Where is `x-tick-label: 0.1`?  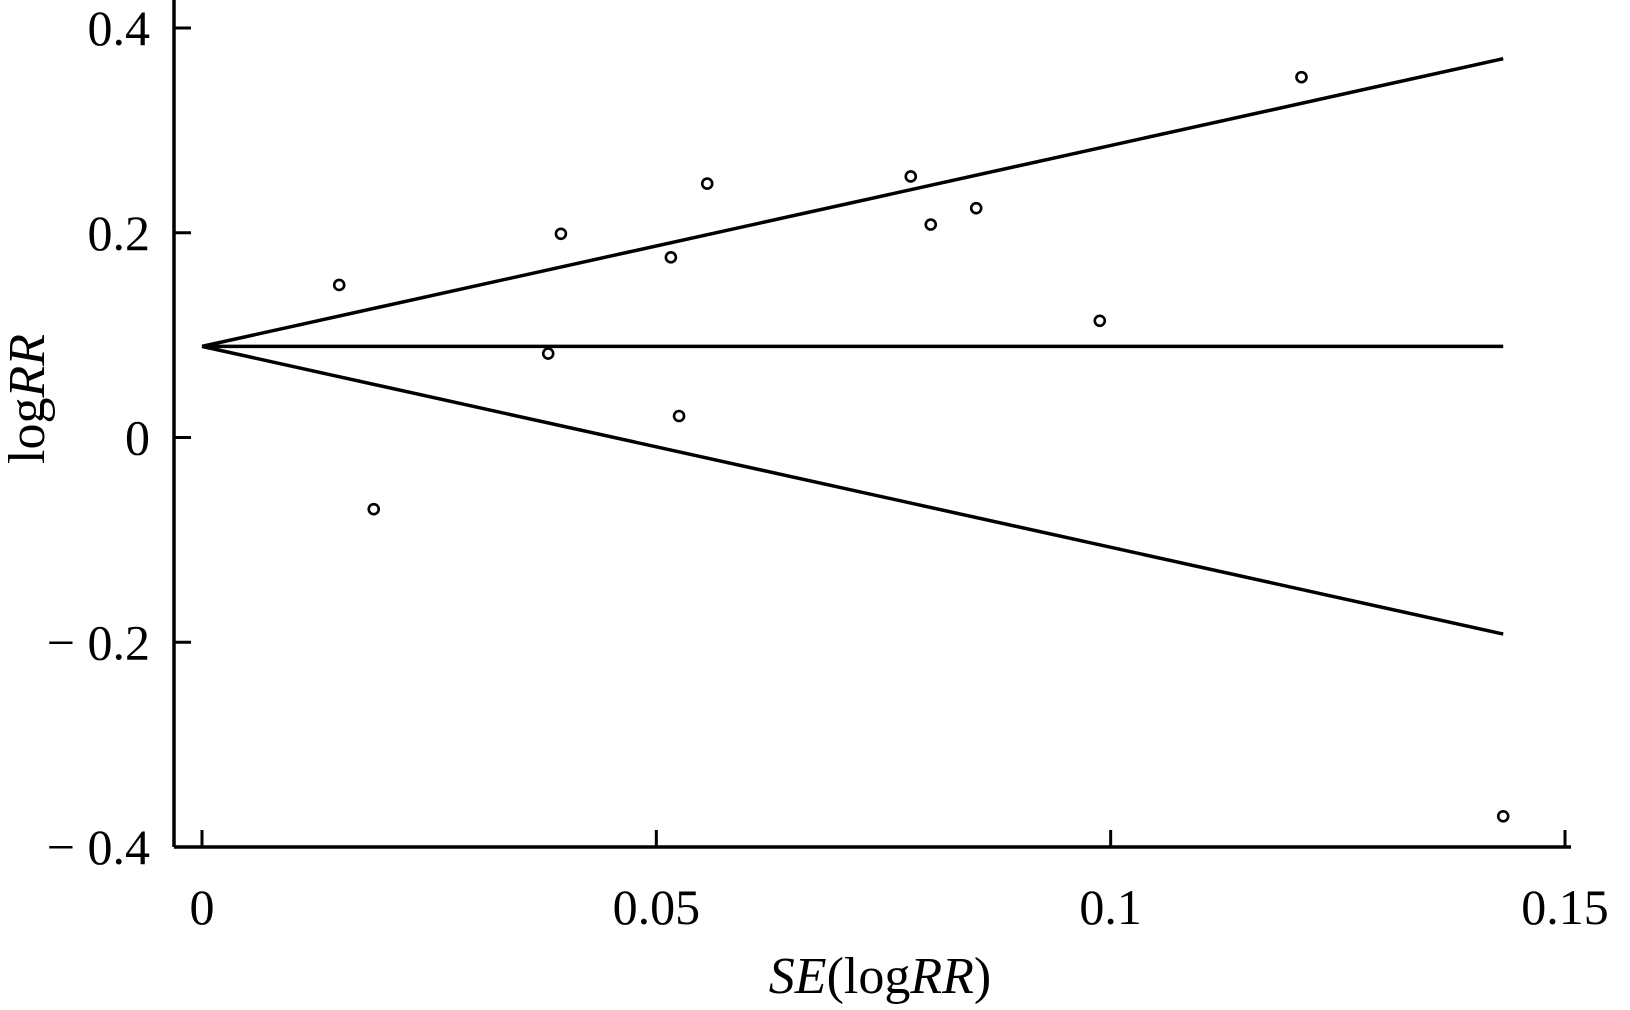 x-tick-label: 0.1 is located at coordinates (1110, 907).